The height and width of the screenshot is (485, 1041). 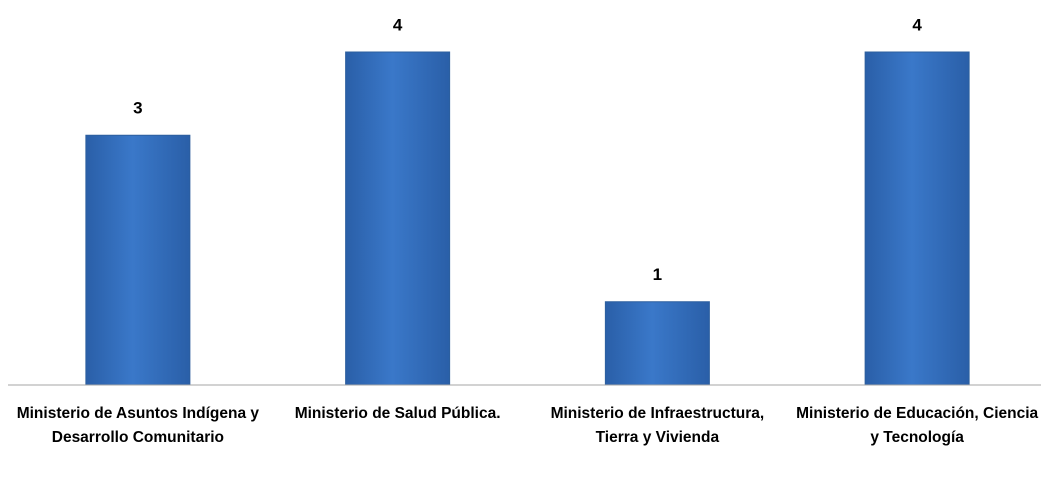 What do you see at coordinates (657, 274) in the screenshot?
I see `value-label: 1` at bounding box center [657, 274].